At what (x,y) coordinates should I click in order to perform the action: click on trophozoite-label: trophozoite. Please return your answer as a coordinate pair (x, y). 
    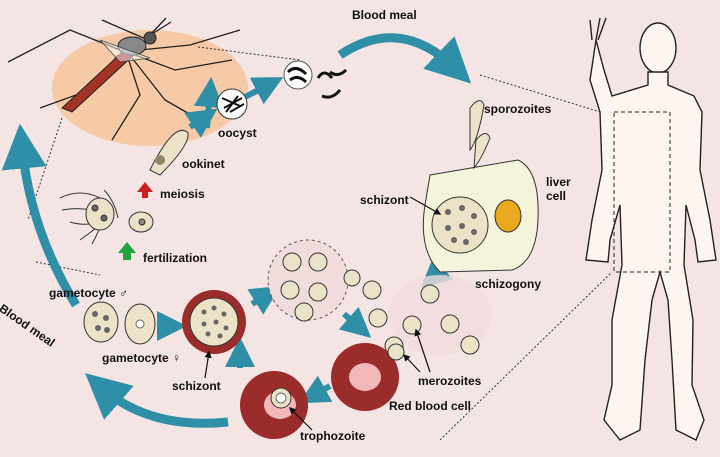
    Looking at the image, I should click on (333, 436).